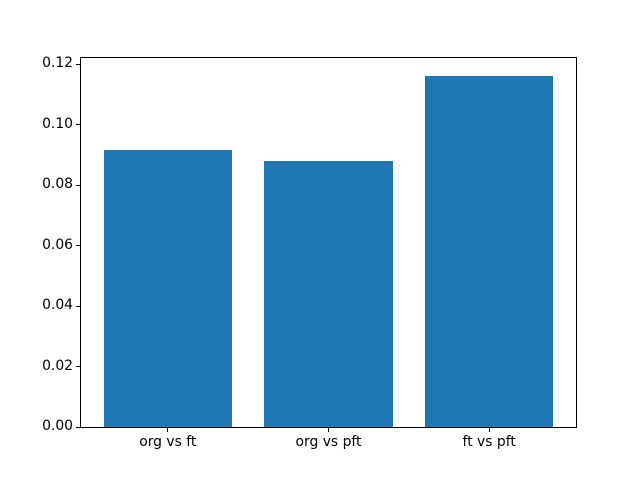  What do you see at coordinates (57, 244) in the screenshot?
I see `y-tick-label: 0.06` at bounding box center [57, 244].